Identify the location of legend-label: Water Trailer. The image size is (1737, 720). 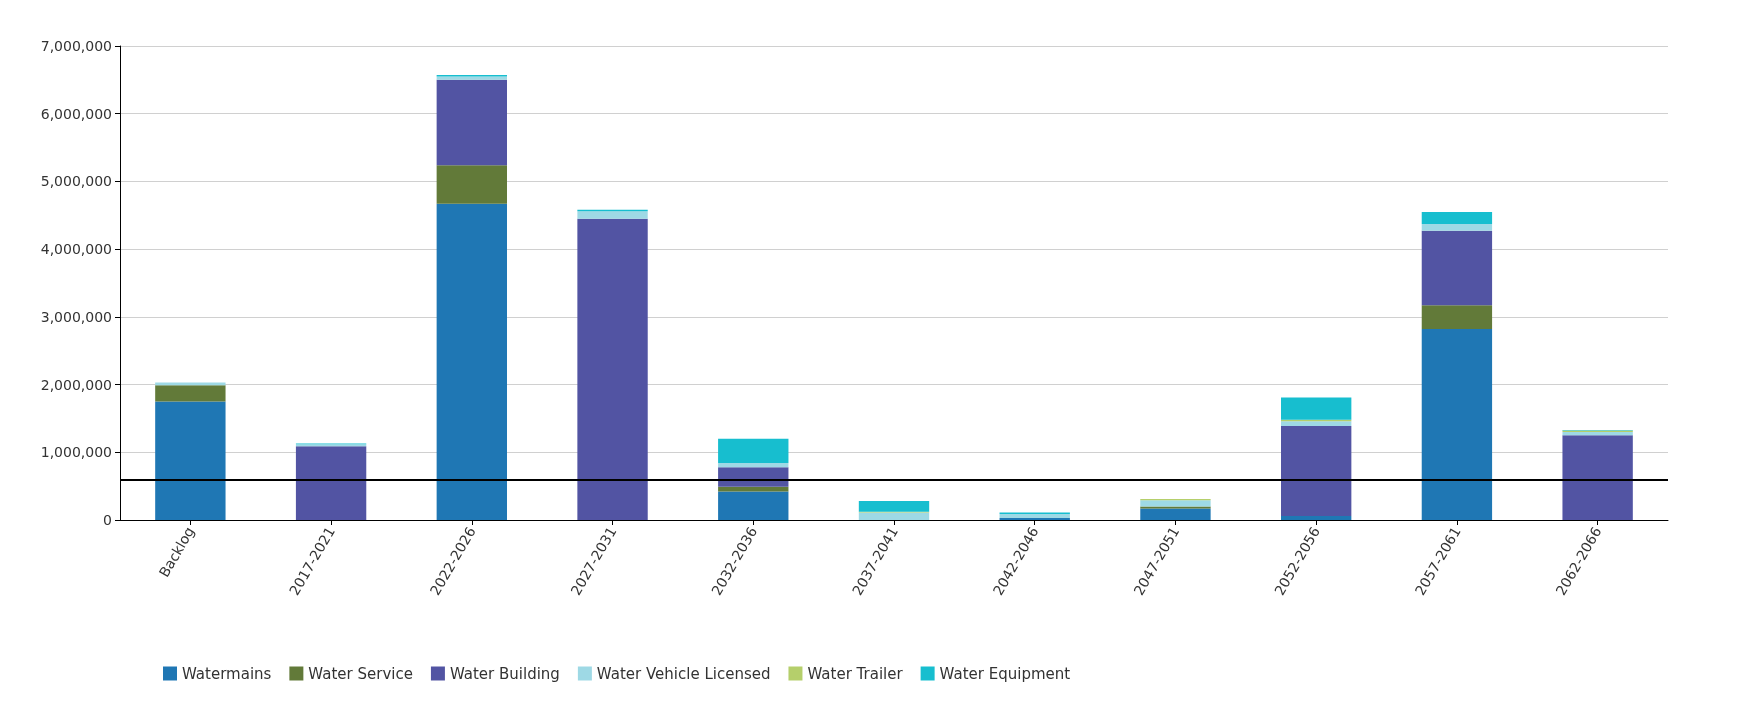
(855, 673).